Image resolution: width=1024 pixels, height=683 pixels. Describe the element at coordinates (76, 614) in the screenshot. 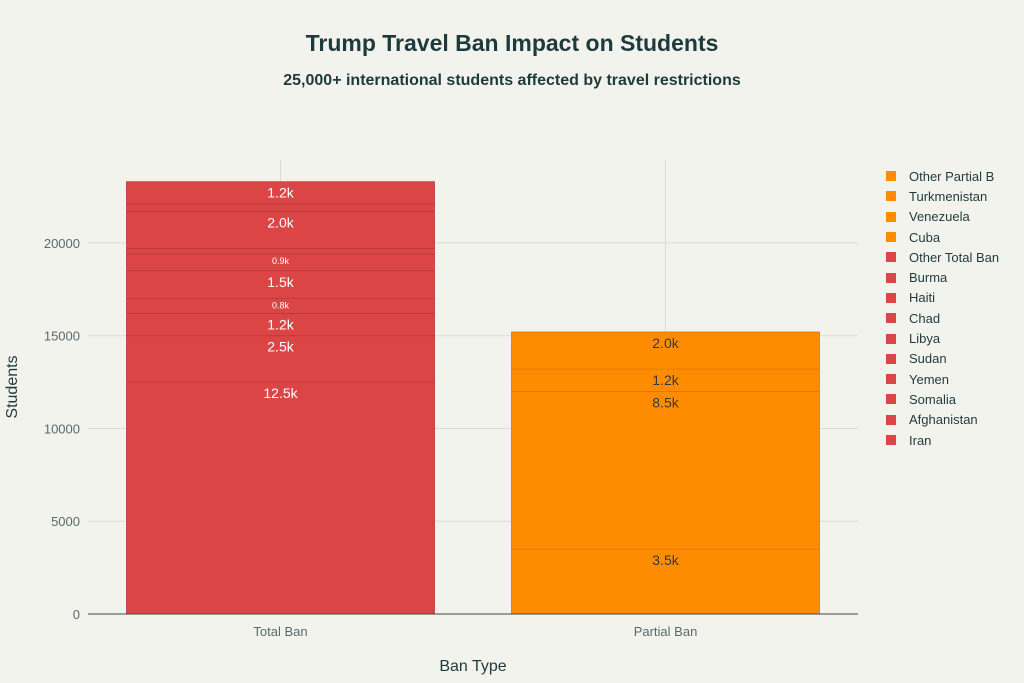

I see `y-tick-label: 0` at that location.